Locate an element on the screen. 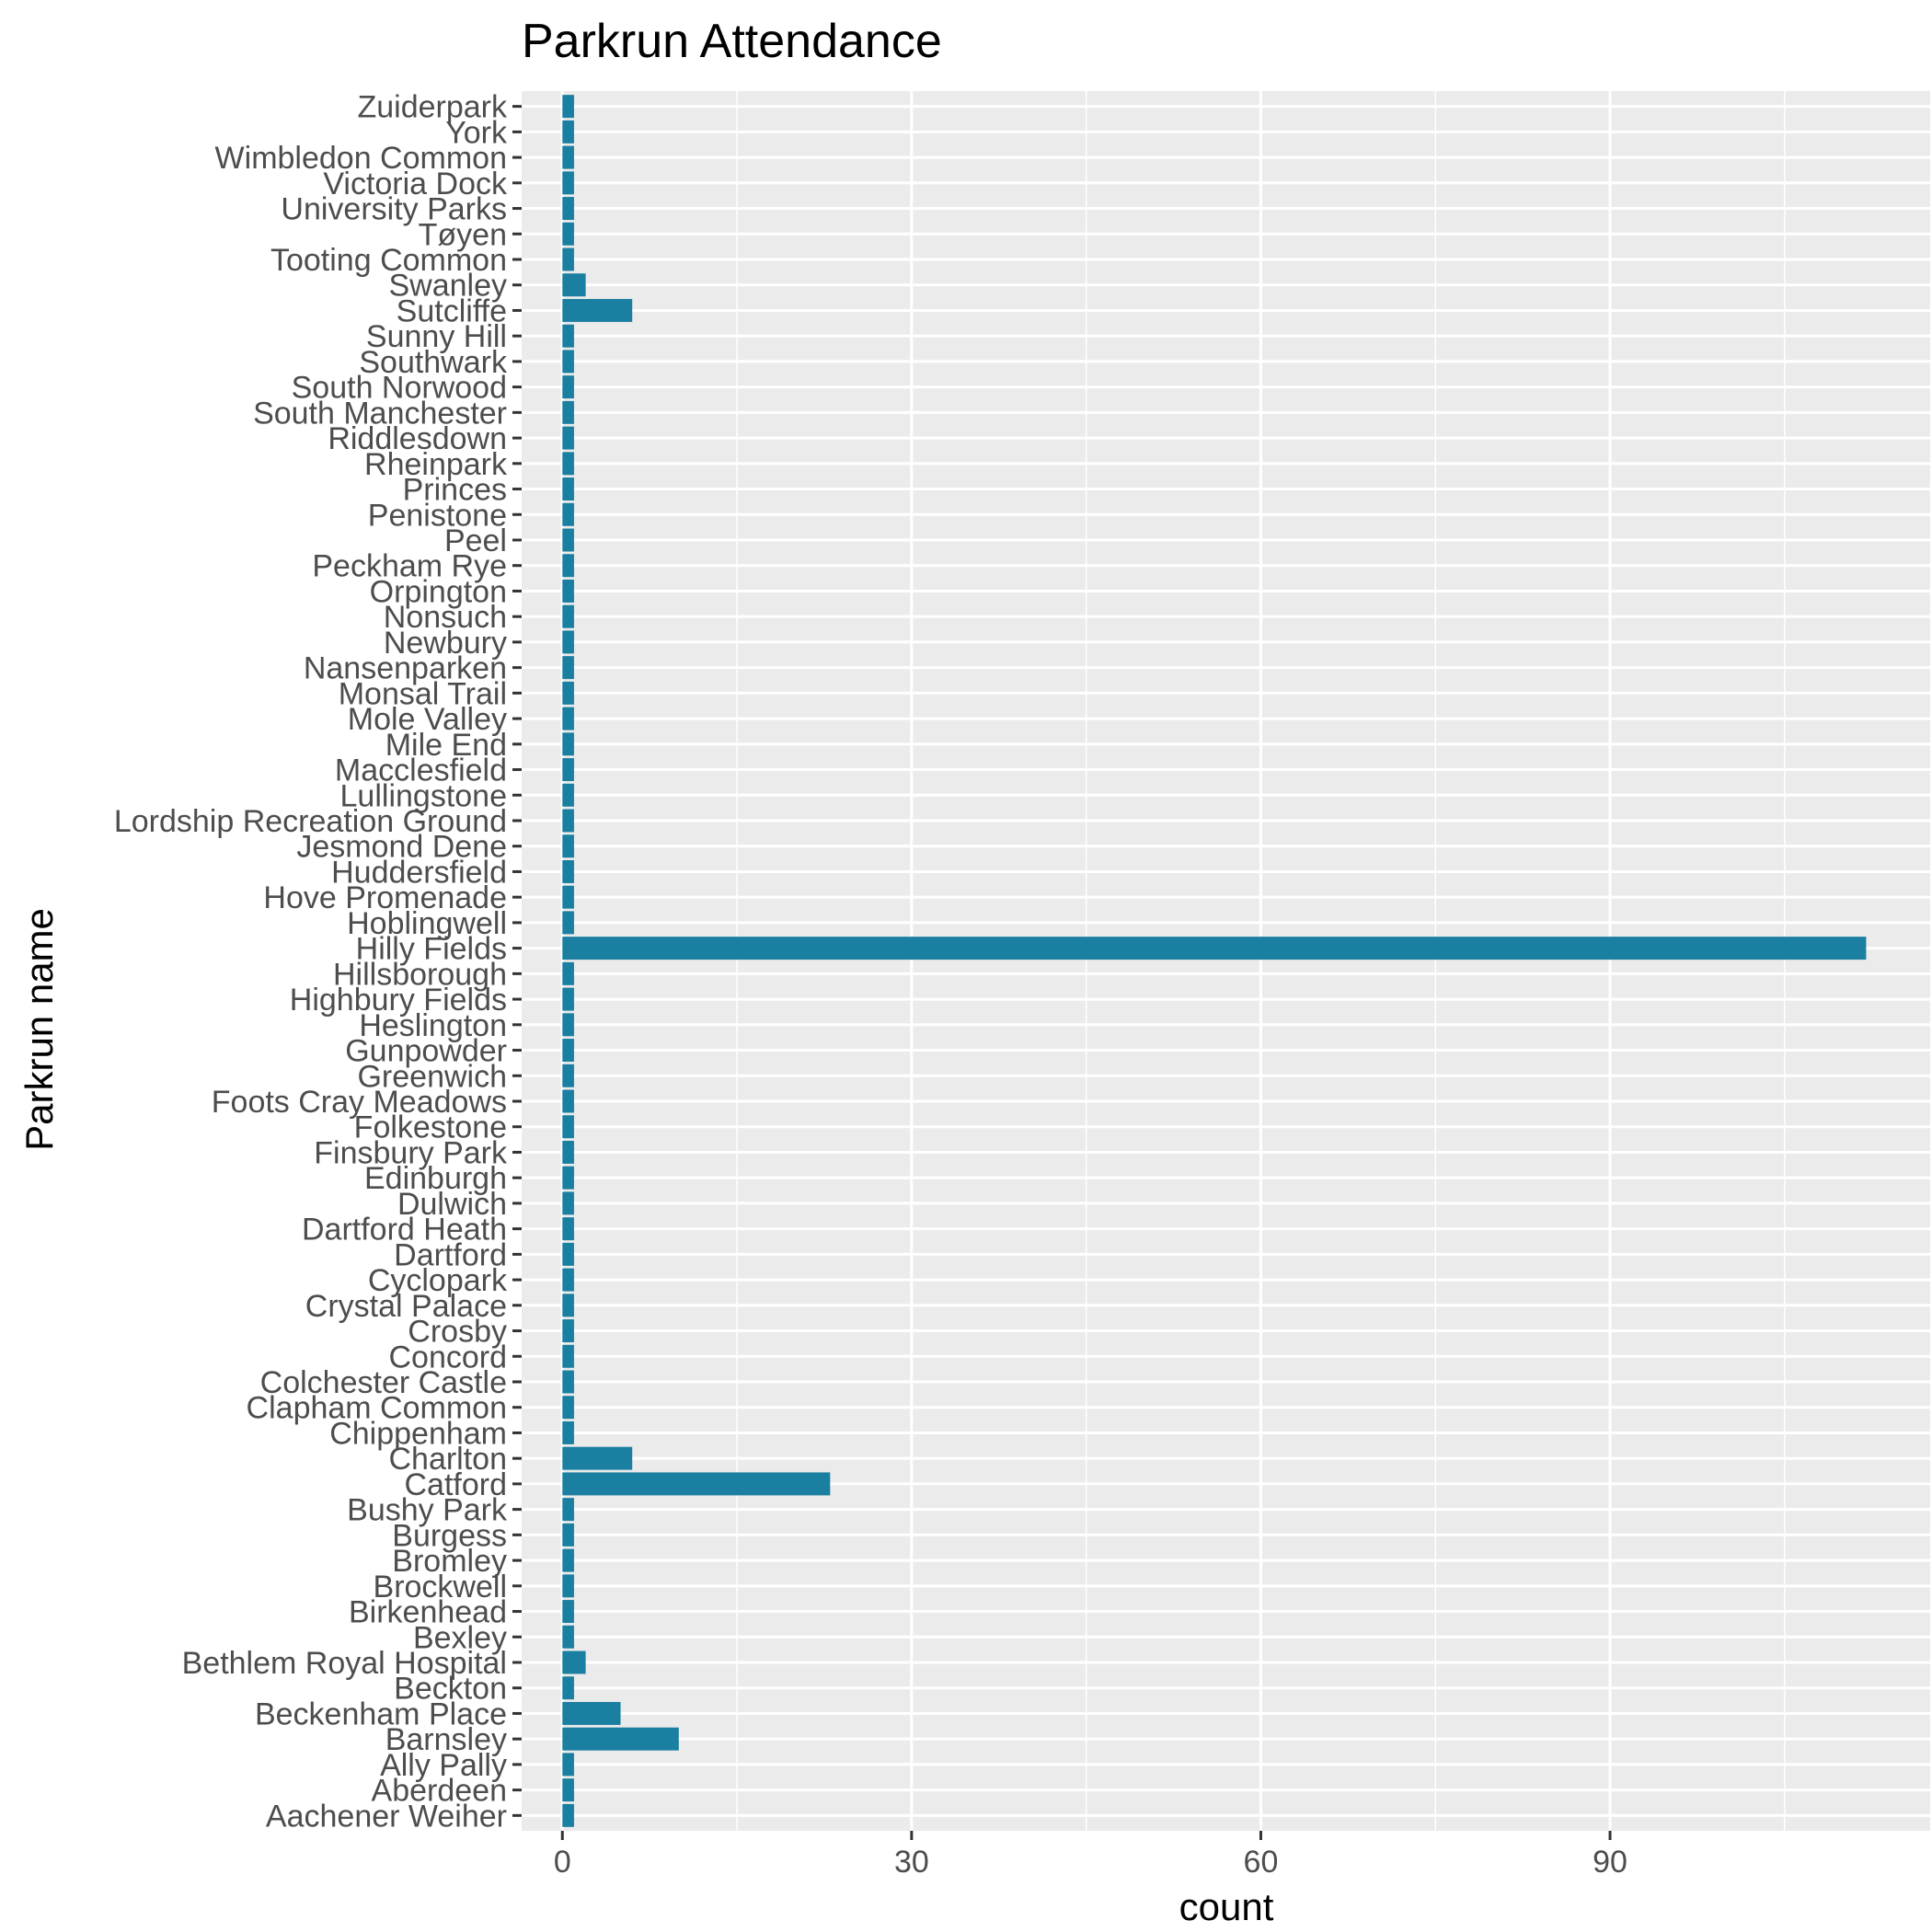 The width and height of the screenshot is (1932, 1932). y-tick-label: Orpington is located at coordinates (438, 591).